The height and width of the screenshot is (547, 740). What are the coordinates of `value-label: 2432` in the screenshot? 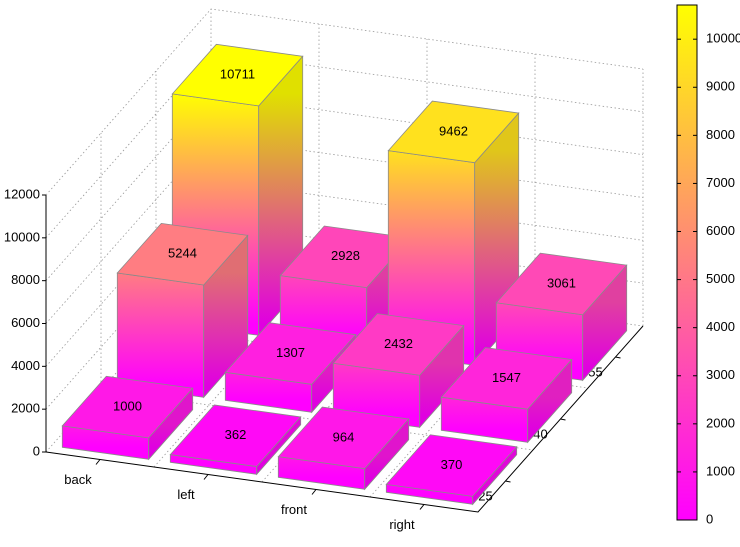 It's located at (398, 343).